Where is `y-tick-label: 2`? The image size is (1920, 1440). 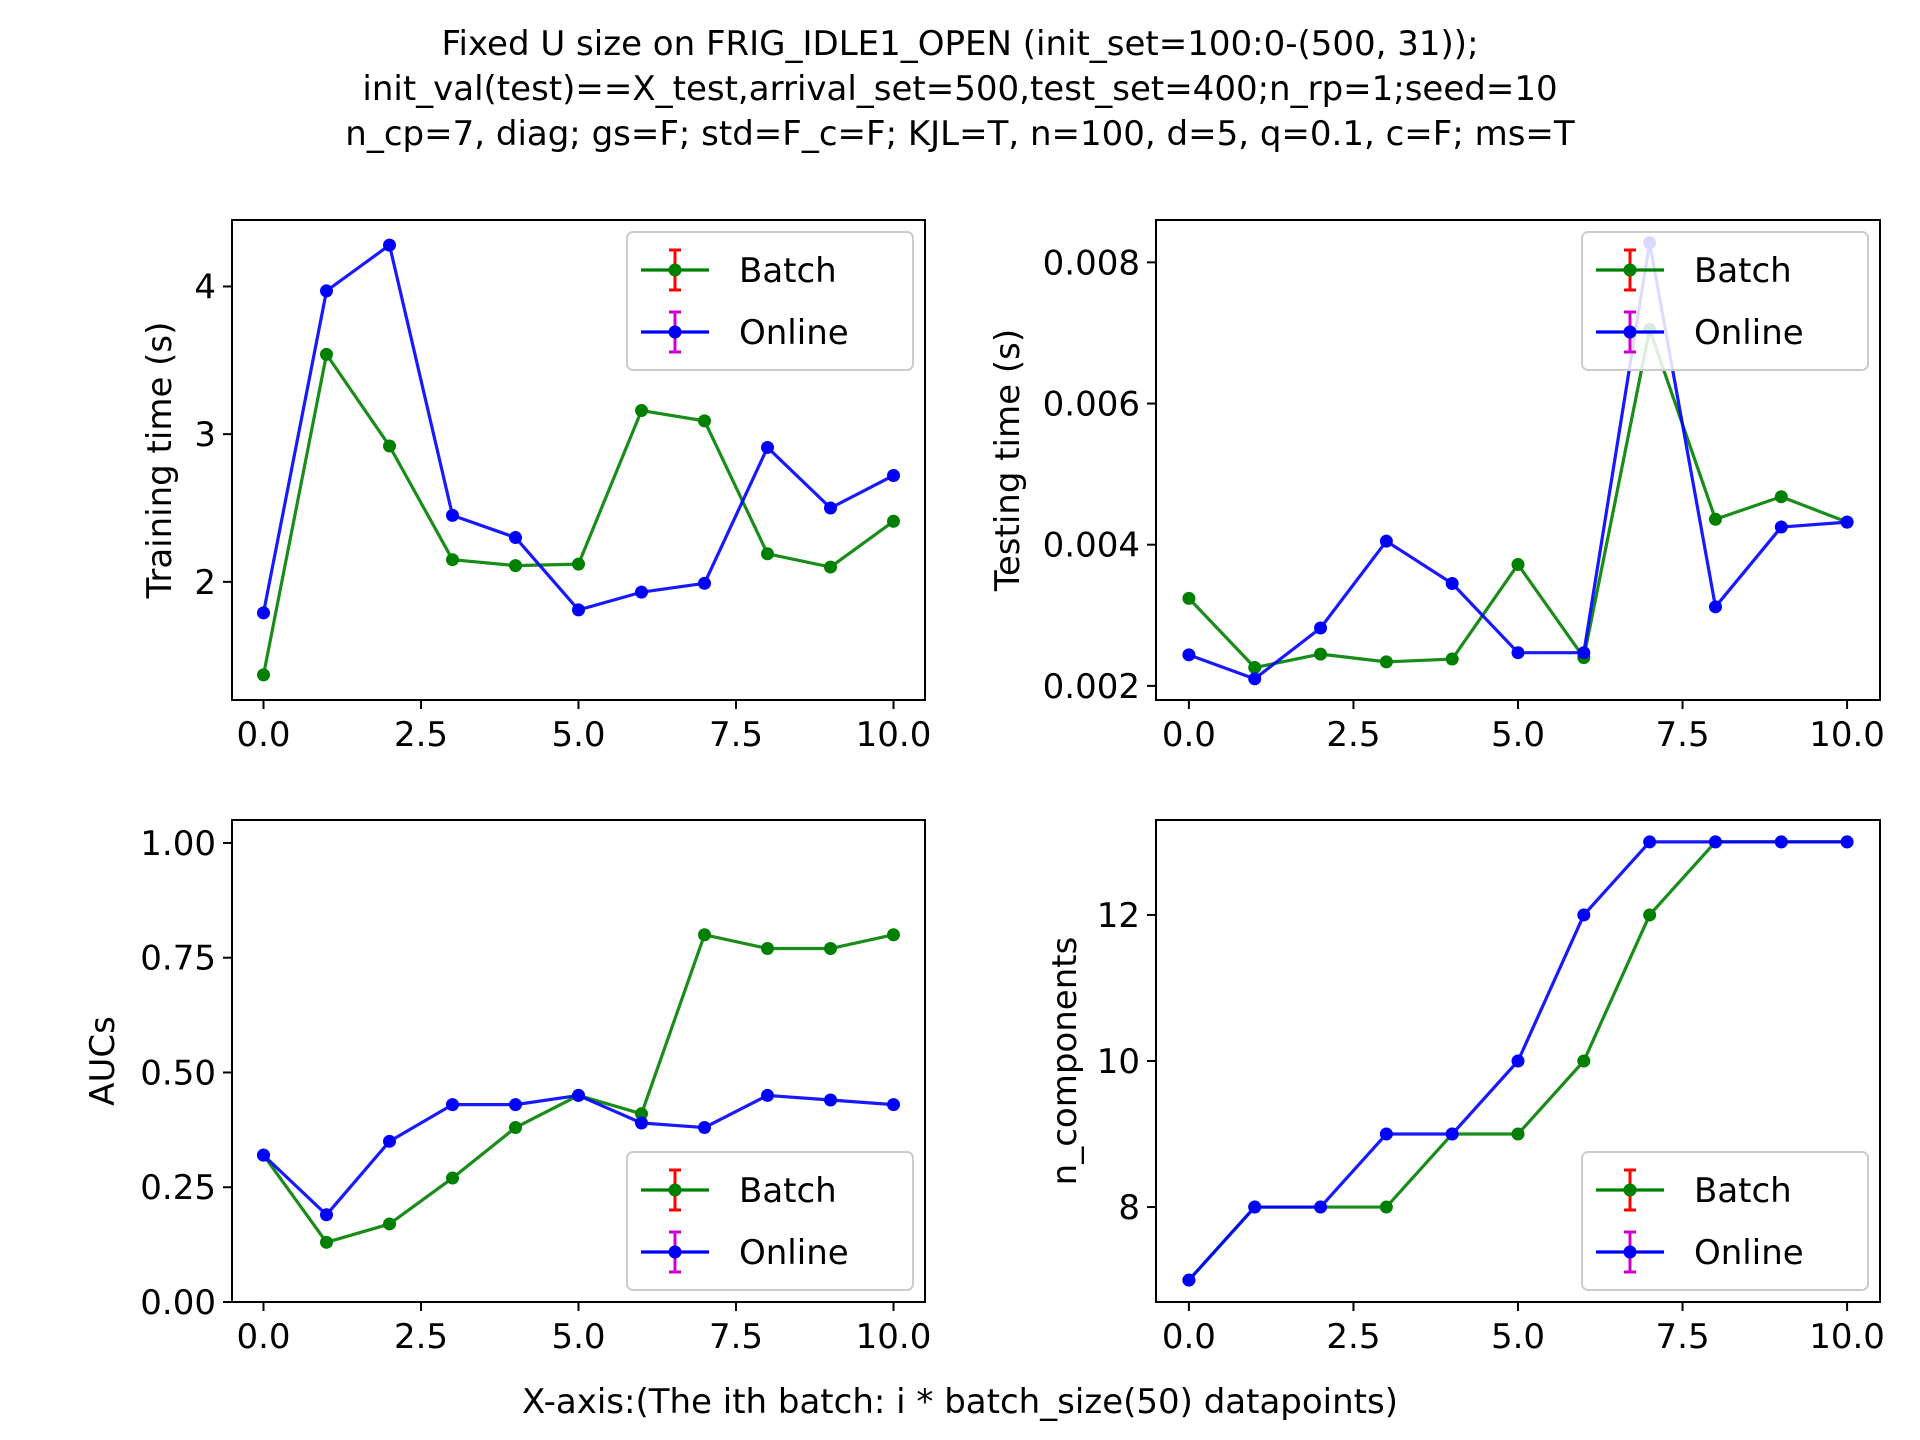
y-tick-label: 2 is located at coordinates (205, 583).